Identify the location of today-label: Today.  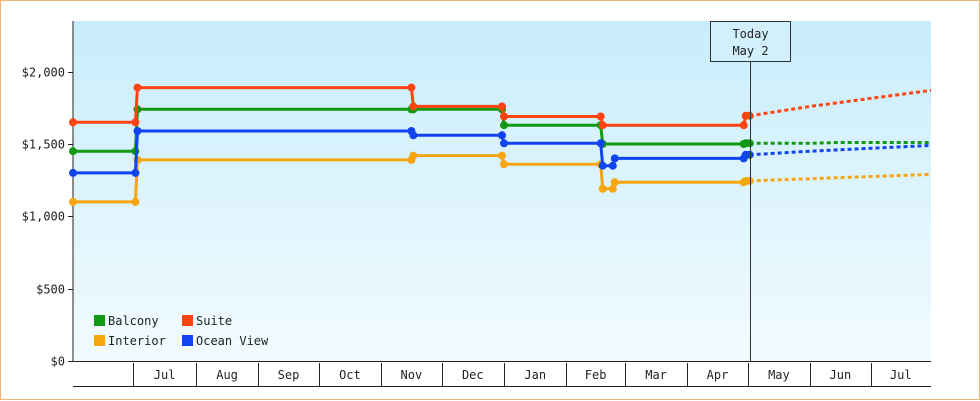
(750, 34).